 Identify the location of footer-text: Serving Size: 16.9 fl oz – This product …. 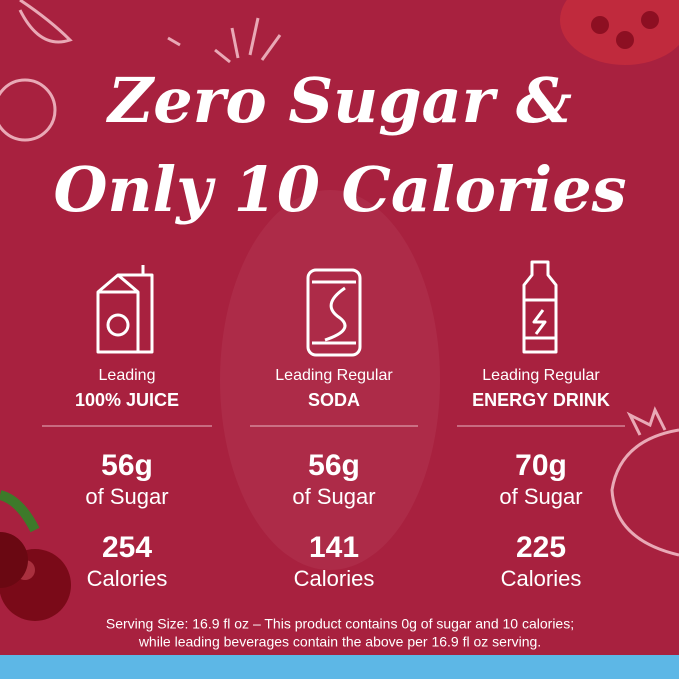
(340, 624).